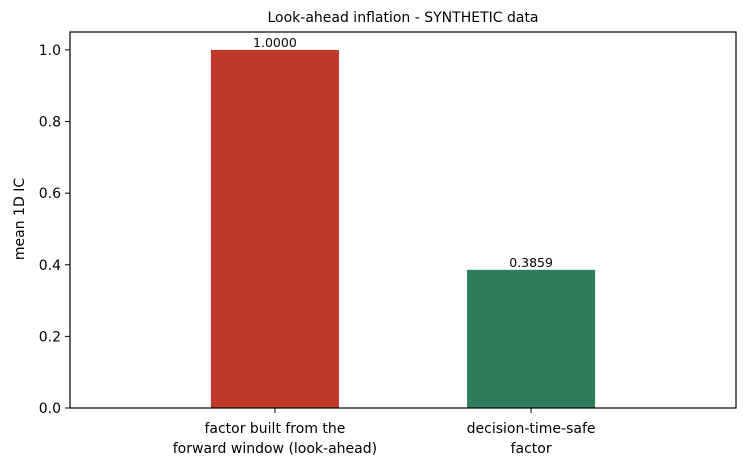  I want to click on y-tick-label: 1.0, so click(50, 51).